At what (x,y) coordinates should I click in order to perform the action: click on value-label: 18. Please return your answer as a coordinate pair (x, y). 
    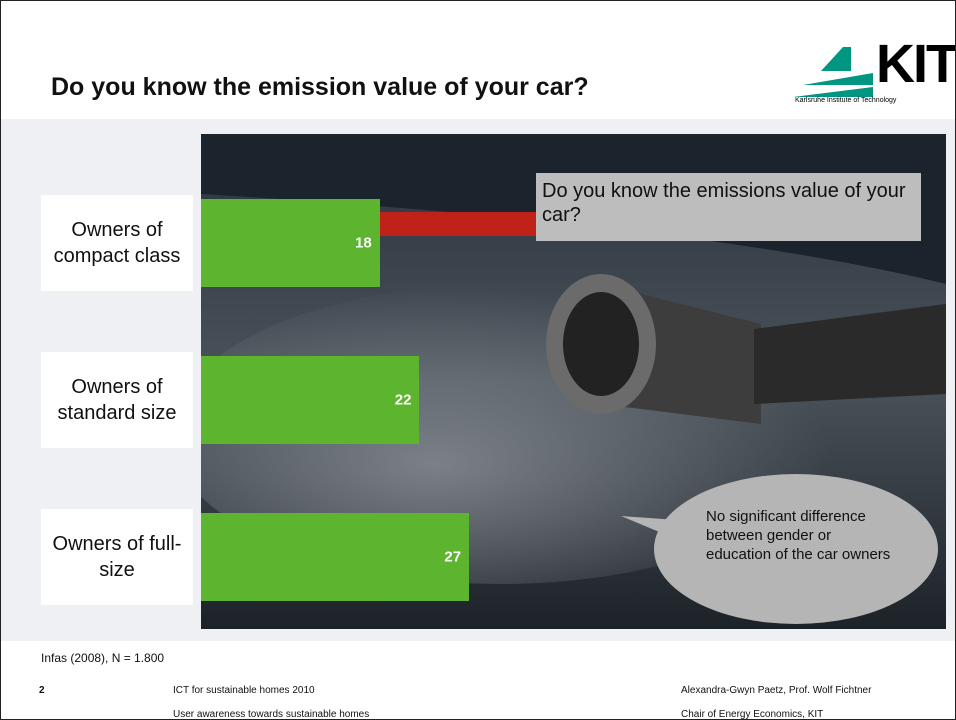
    Looking at the image, I should click on (363, 243).